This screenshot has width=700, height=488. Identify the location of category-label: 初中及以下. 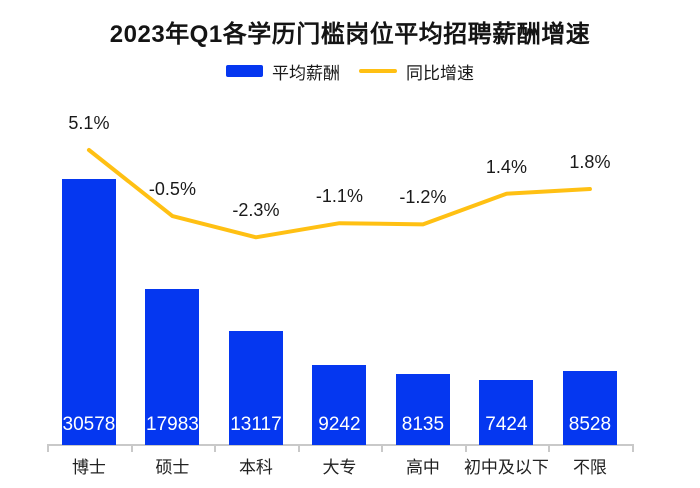
(506, 467).